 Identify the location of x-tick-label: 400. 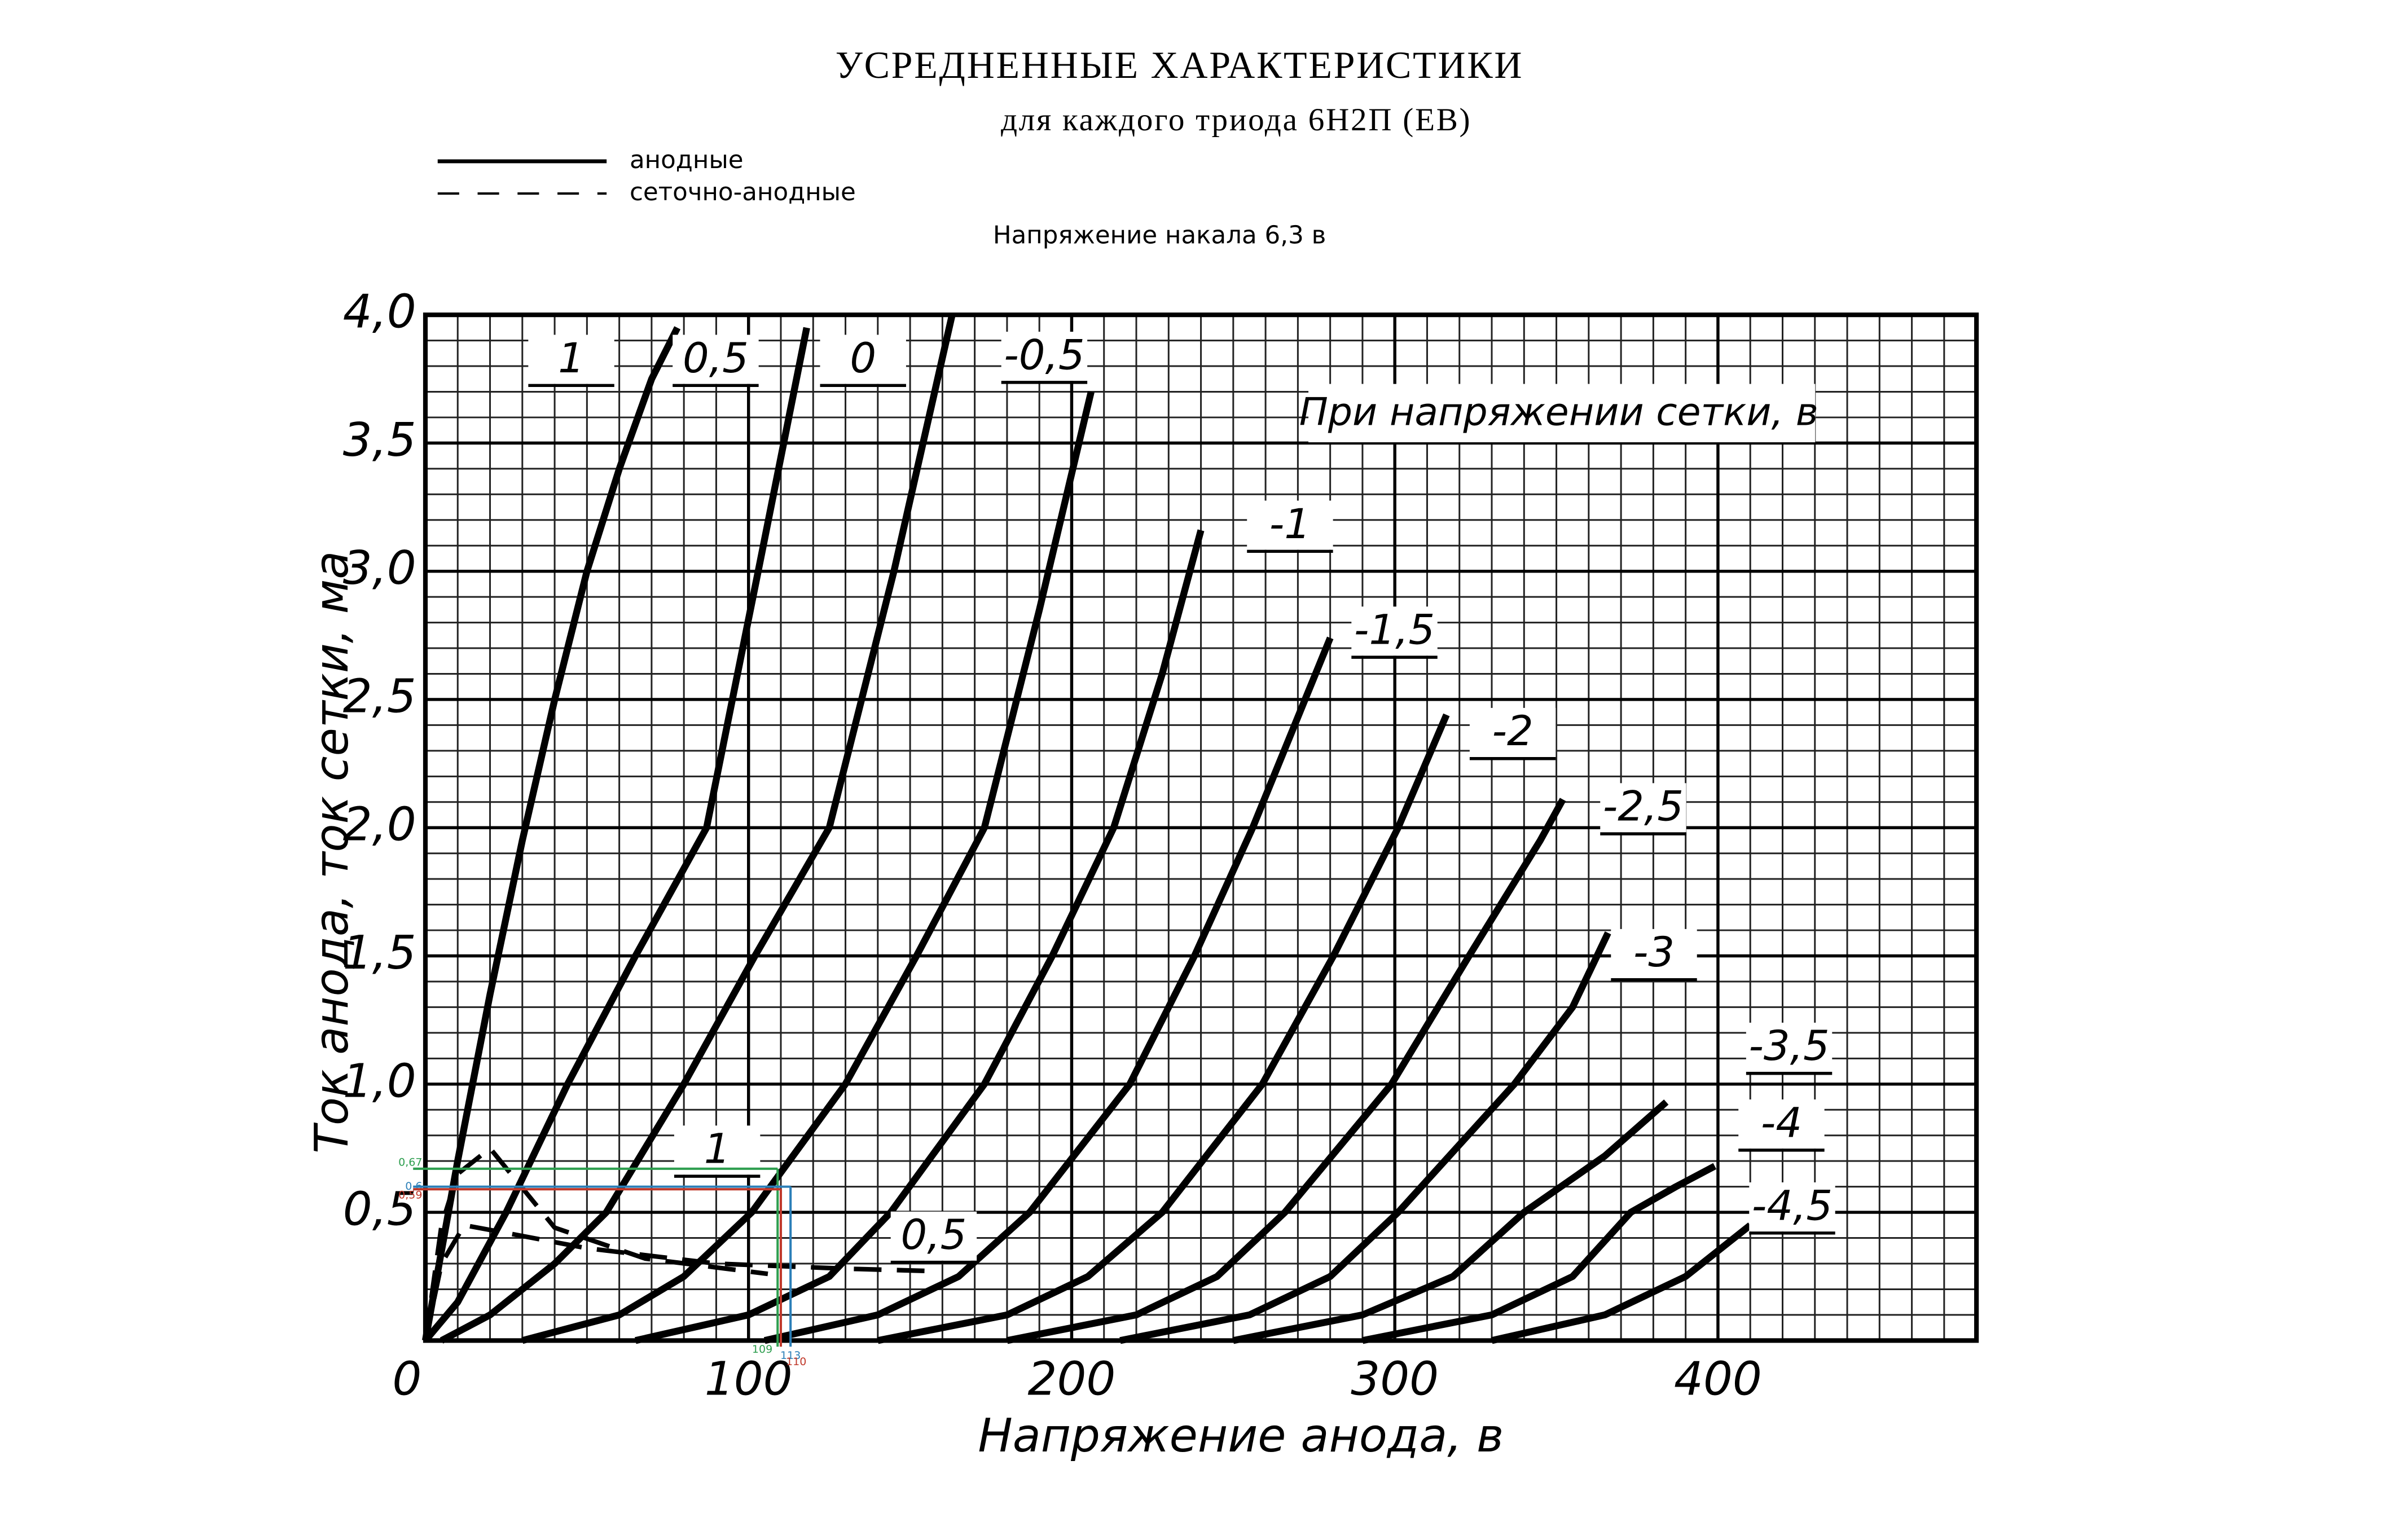
(1718, 1379).